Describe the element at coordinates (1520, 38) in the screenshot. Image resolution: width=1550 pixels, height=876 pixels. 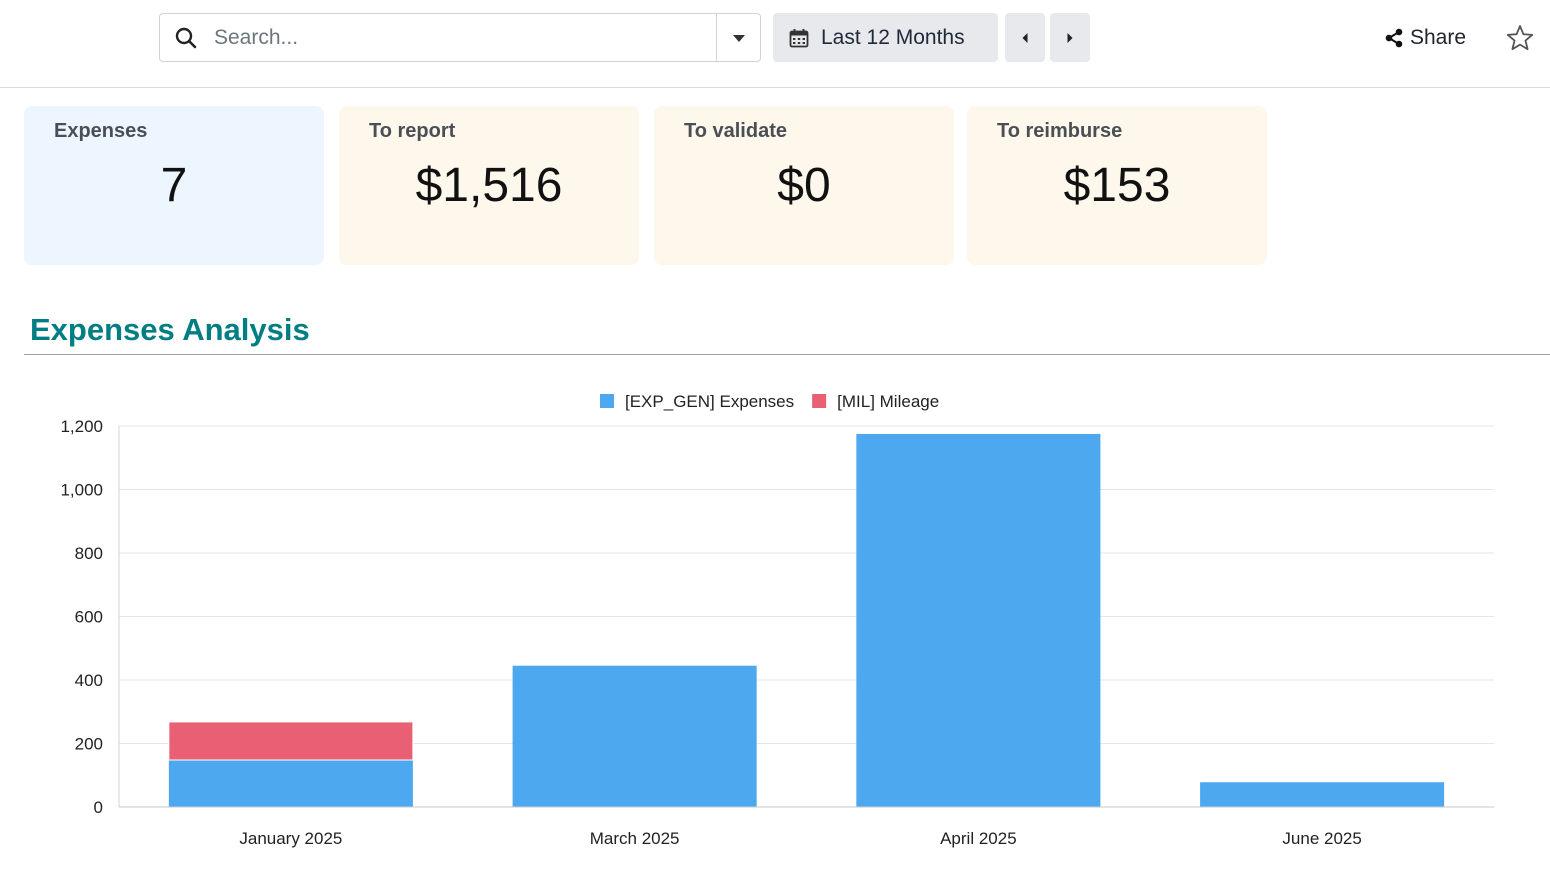
I see `star-icon` at that location.